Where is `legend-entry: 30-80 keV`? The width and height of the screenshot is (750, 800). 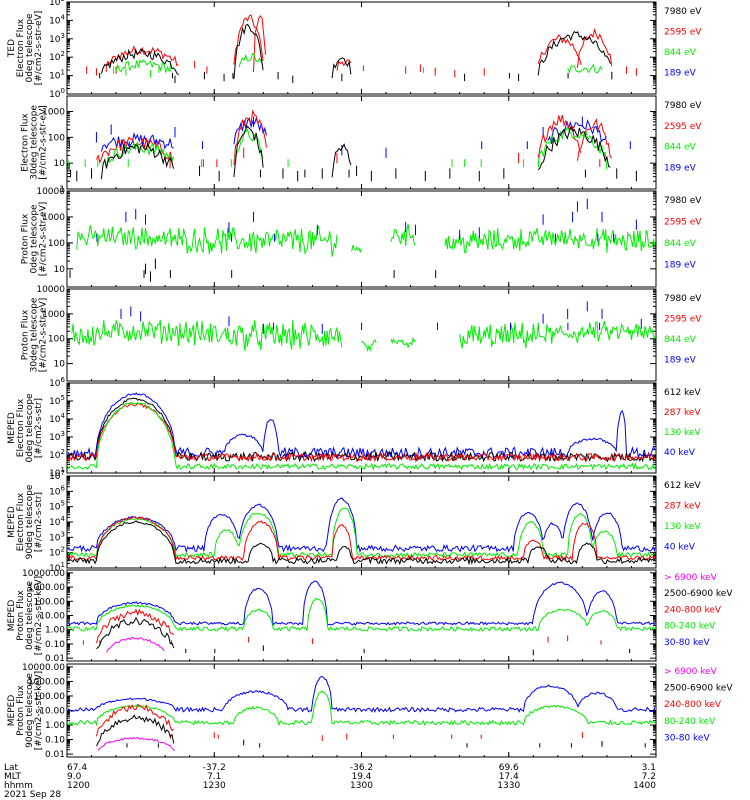
legend-entry: 30-80 keV is located at coordinates (687, 738).